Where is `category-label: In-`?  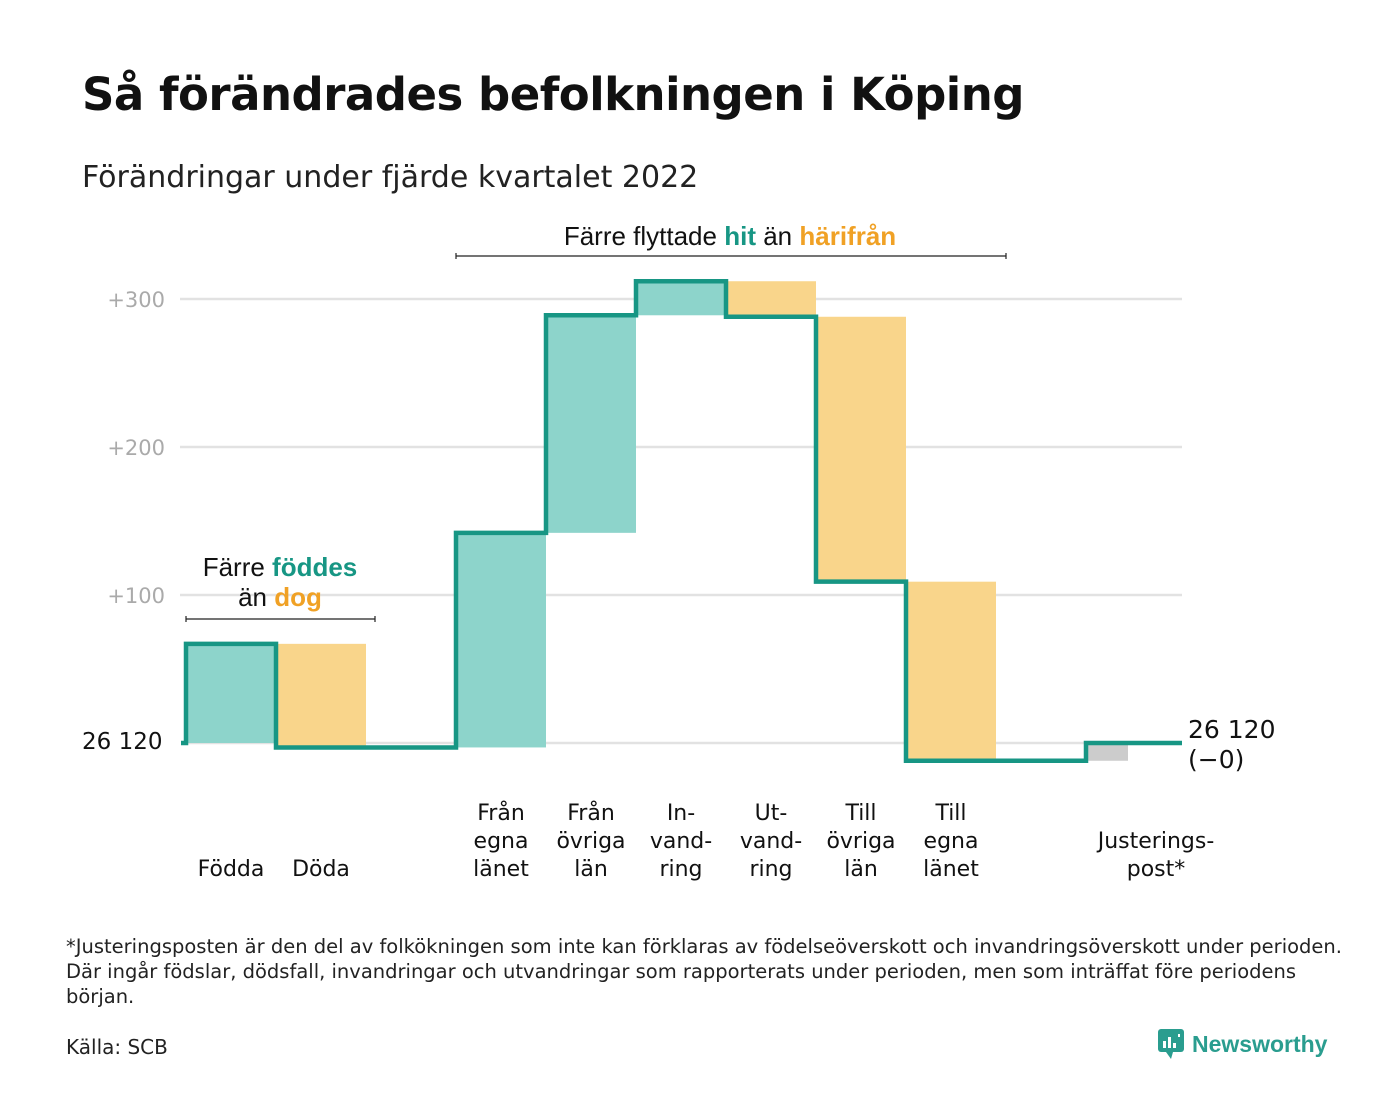
category-label: In- is located at coordinates (681, 813).